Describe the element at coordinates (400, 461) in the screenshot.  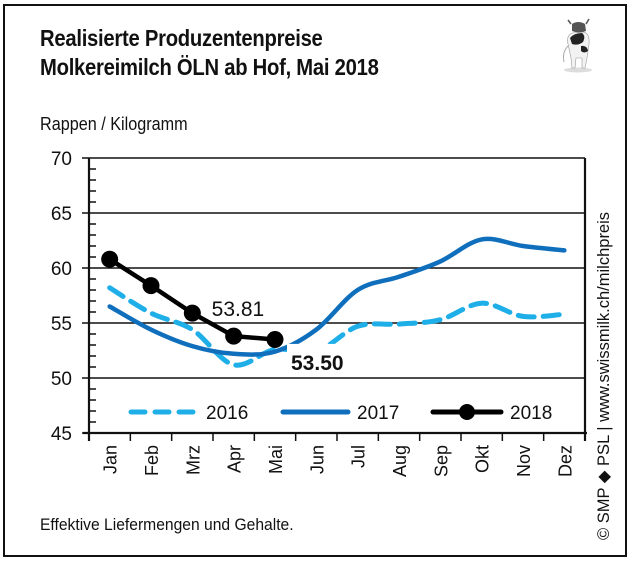
I see `x-tick-label: Aug` at that location.